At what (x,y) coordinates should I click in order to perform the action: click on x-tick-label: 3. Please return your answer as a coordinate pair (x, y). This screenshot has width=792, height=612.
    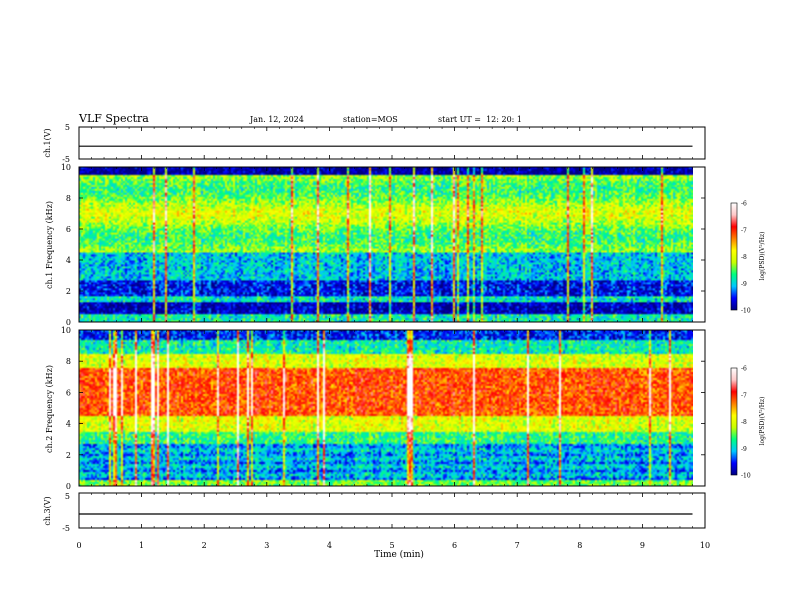
    Looking at the image, I should click on (266, 545).